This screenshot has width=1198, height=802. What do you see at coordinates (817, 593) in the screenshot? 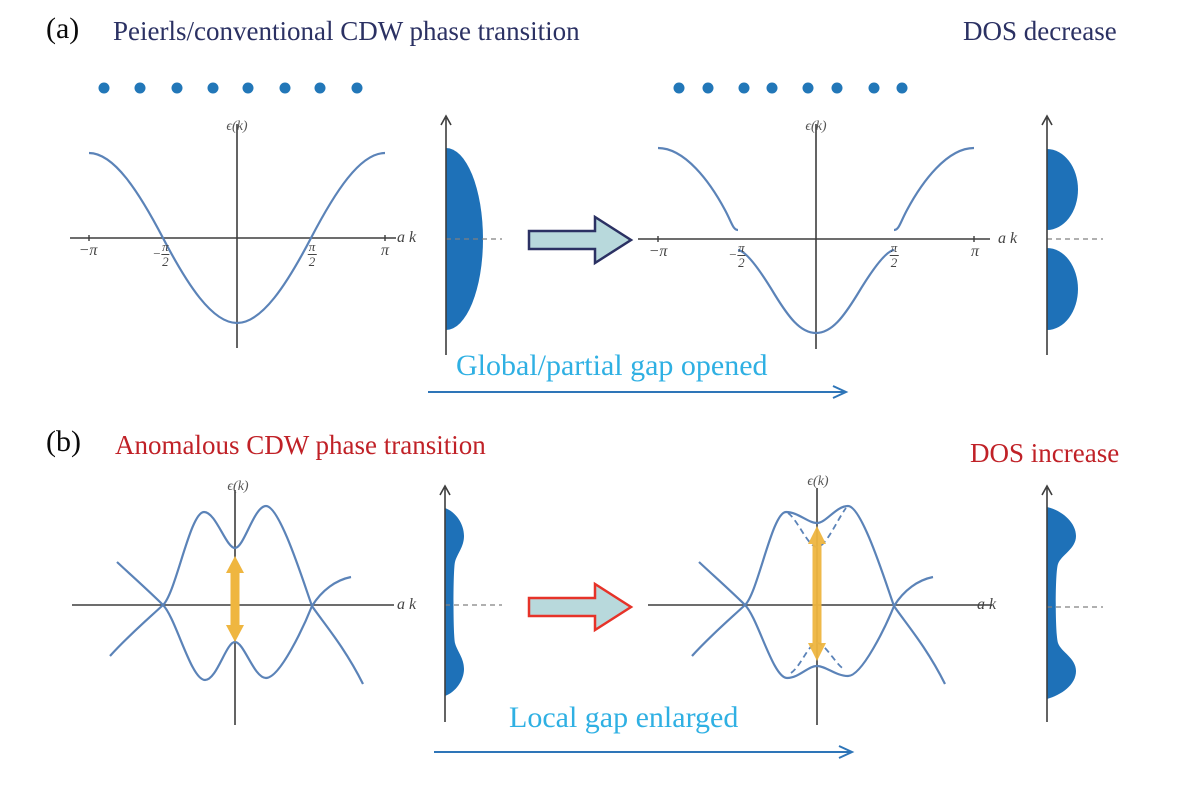
I see `enlarged-gap-arrow-icon` at bounding box center [817, 593].